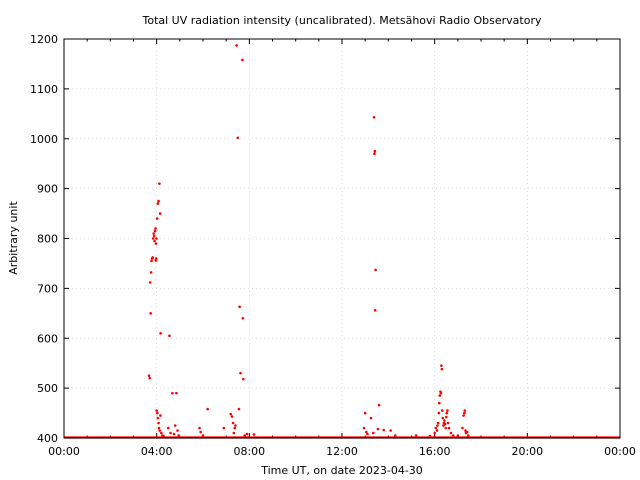 This screenshot has height=480, width=640. Describe the element at coordinates (249, 451) in the screenshot. I see `x-tick-label: 08:00` at that location.